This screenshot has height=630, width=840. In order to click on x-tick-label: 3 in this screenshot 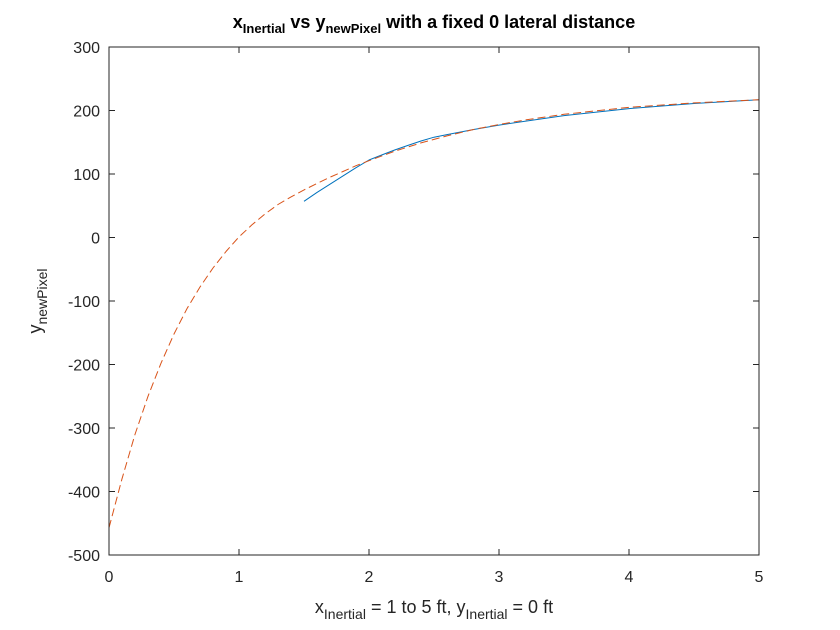, I will do `click(499, 577)`.